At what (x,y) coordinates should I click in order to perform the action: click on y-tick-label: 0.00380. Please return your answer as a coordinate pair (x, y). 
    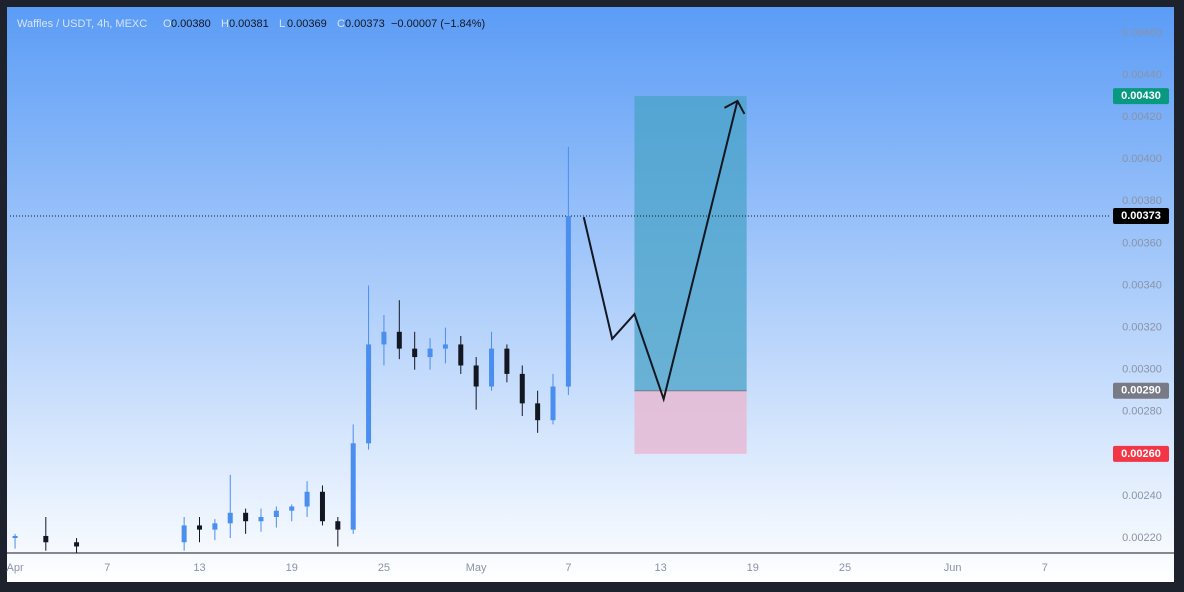
    Looking at the image, I should click on (1142, 201).